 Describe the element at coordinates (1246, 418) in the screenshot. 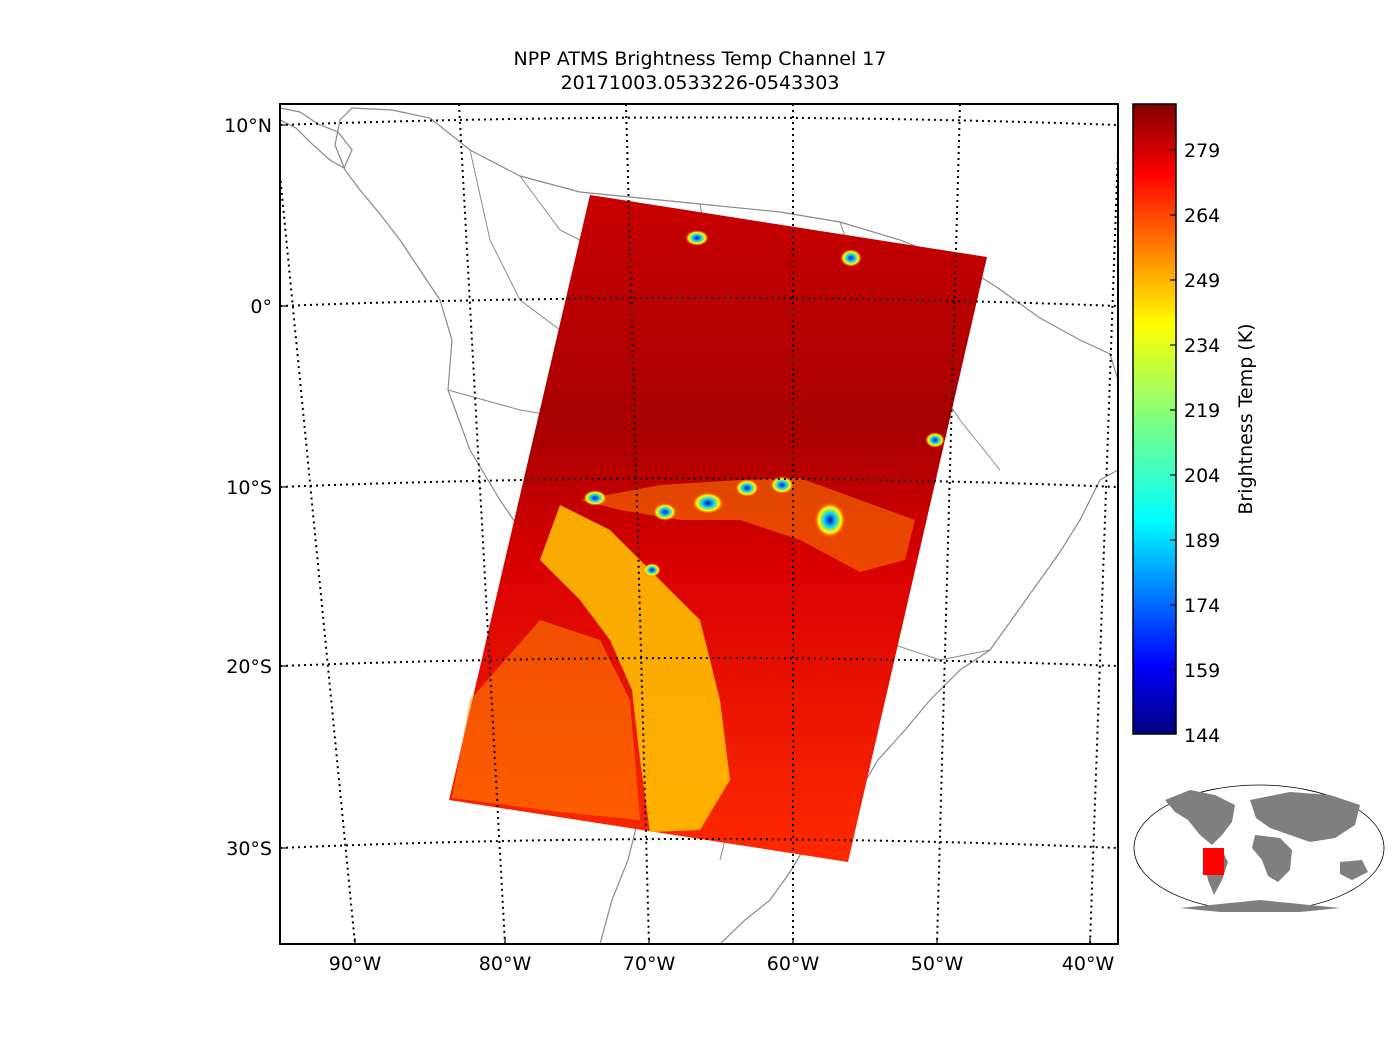

I see `colorbar-label: Brightness Temp (K)` at that location.